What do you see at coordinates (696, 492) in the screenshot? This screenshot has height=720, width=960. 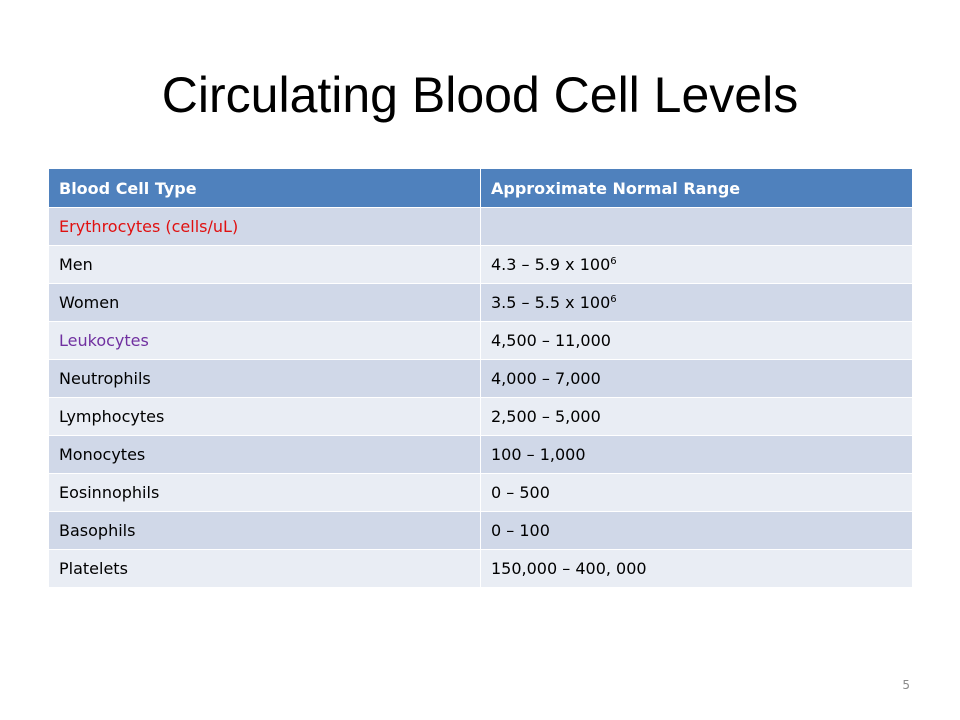 I see `cell-range-eosinophils: 0 – 500` at bounding box center [696, 492].